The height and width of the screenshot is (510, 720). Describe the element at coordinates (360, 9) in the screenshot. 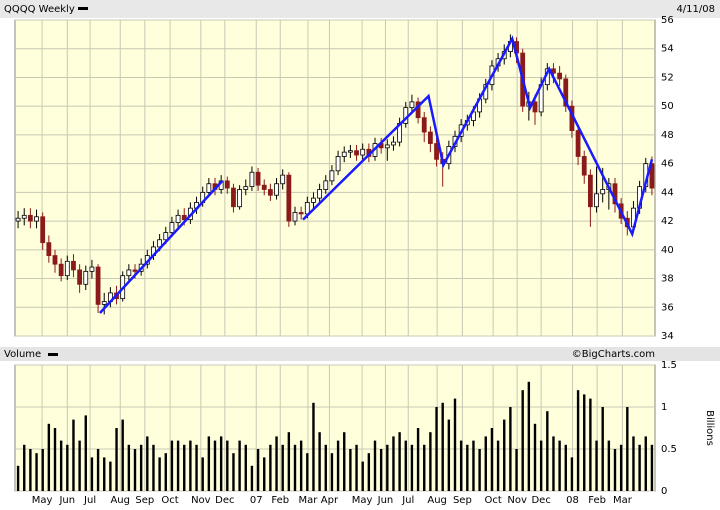

I see `header-bar` at that location.